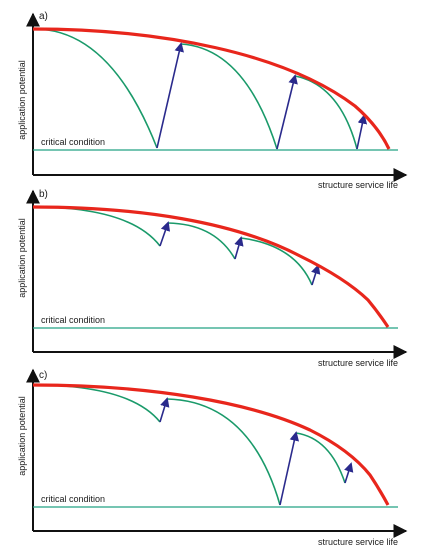 This screenshot has width=423, height=555. Describe the element at coordinates (358, 185) in the screenshot. I see `panel-a-x-axis-label: structure service life` at that location.